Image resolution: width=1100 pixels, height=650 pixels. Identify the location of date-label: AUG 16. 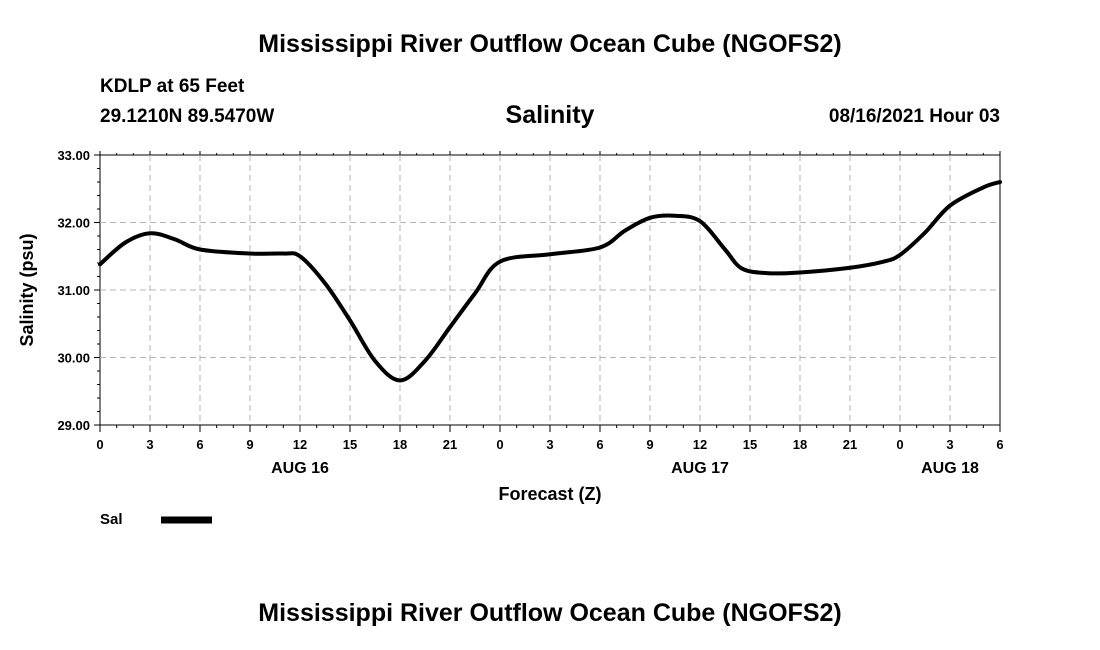
(300, 468).